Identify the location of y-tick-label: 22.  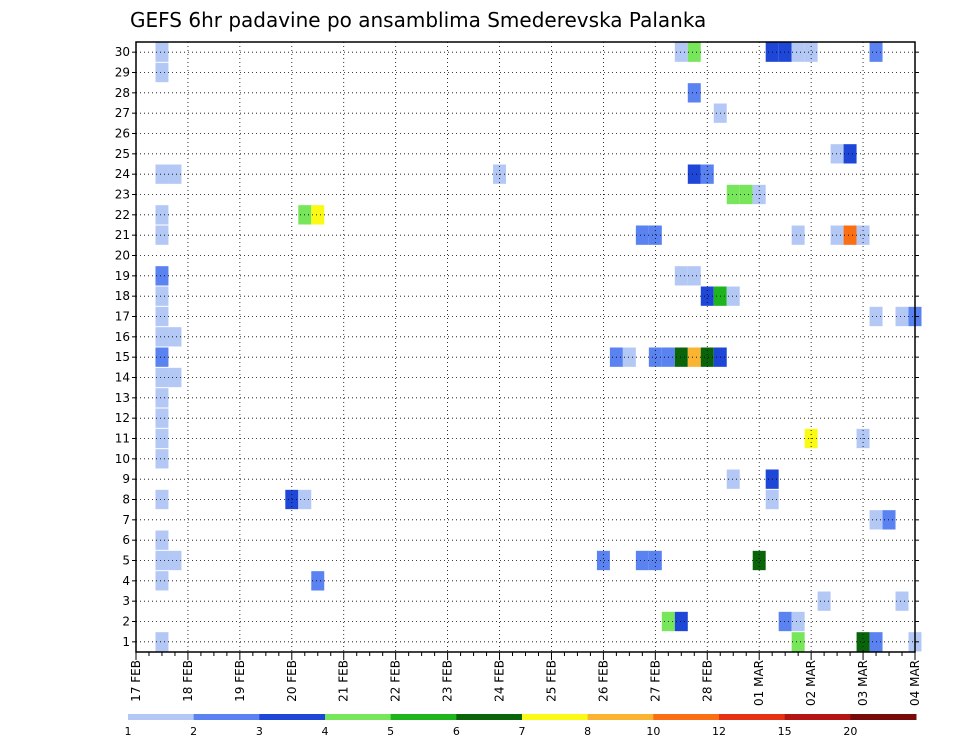
(122, 215).